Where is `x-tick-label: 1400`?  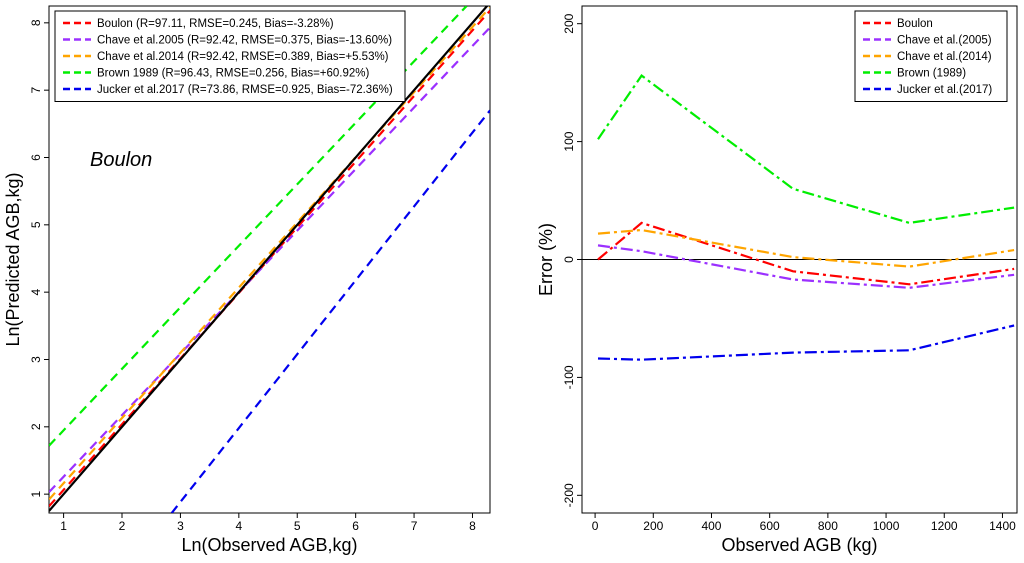 x-tick-label: 1400 is located at coordinates (1002, 526).